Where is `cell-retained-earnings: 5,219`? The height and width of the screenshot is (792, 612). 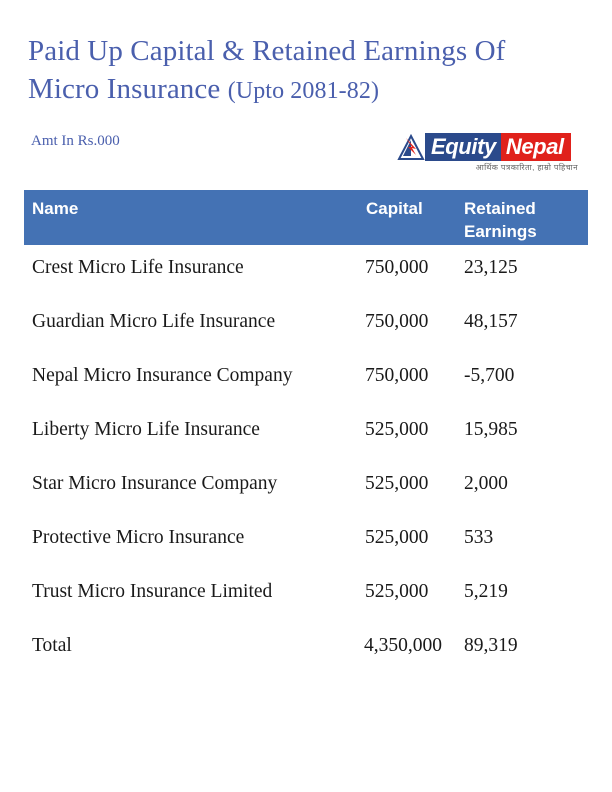 cell-retained-earnings: 5,219 is located at coordinates (486, 591).